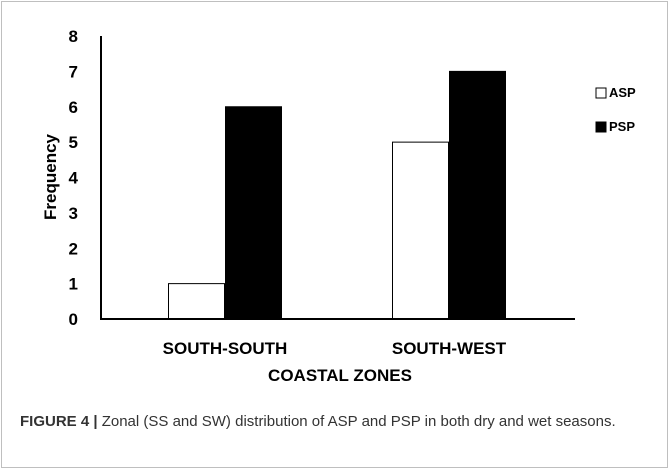 The height and width of the screenshot is (470, 671). Describe the element at coordinates (622, 92) in the screenshot. I see `legend-label-asp: ASP` at that location.